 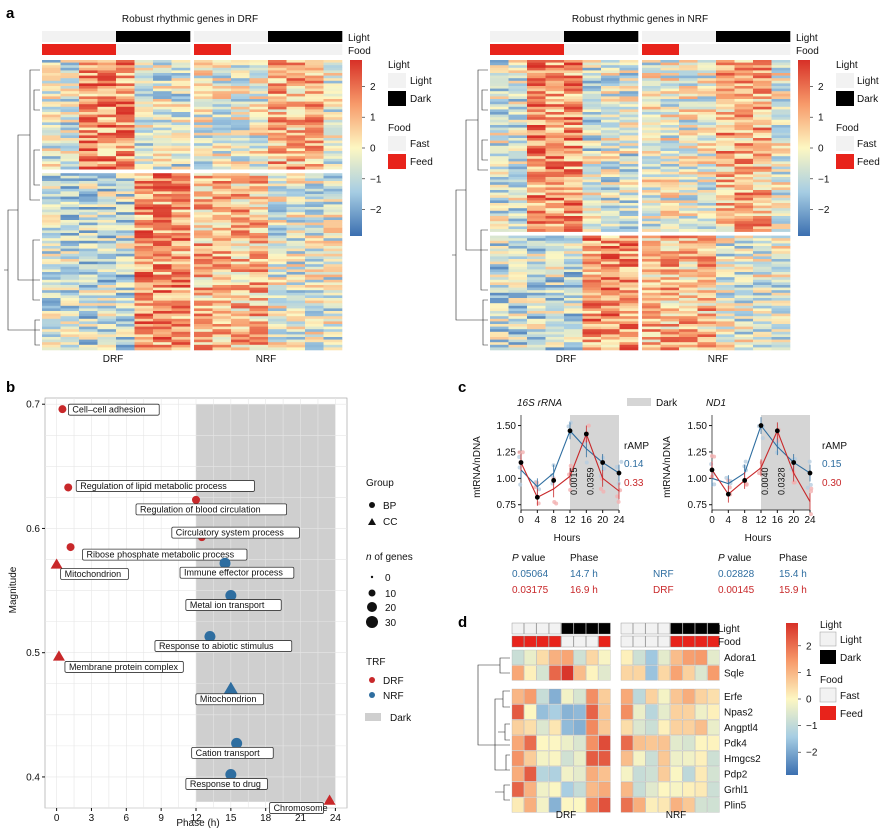 What do you see at coordinates (70, 547) in the screenshot?
I see `bp-marker` at bounding box center [70, 547].